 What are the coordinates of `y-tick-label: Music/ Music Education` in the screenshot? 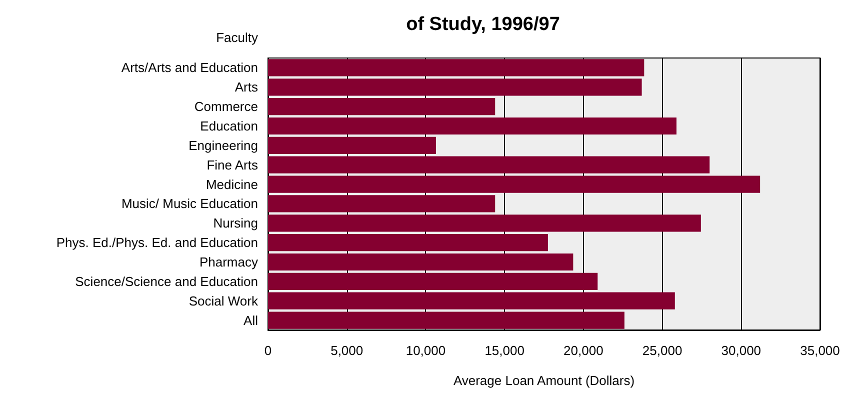 It's located at (189, 204).